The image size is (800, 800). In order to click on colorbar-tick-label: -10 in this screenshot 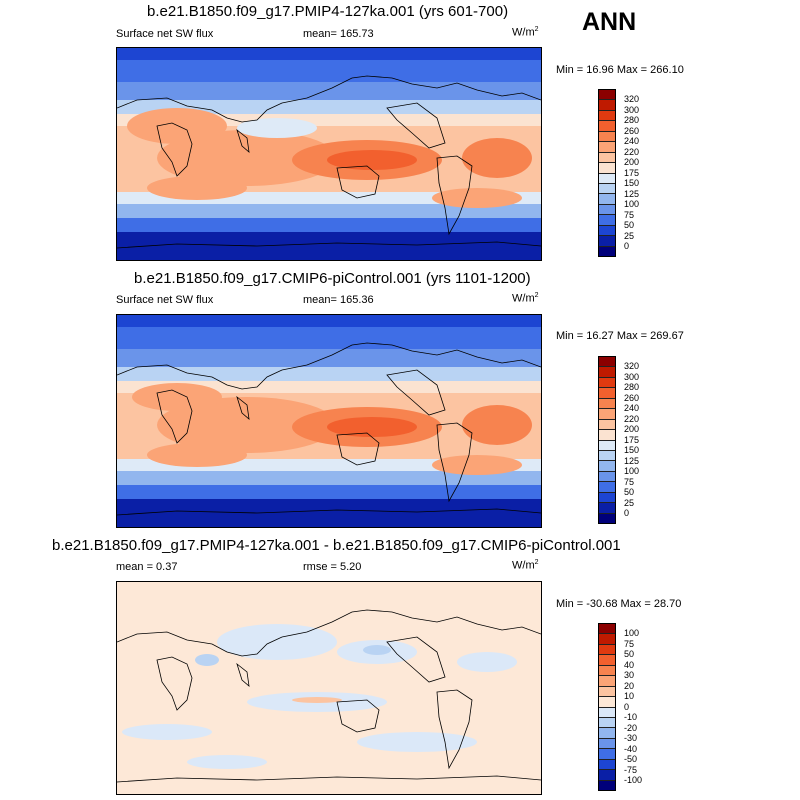, I will do `click(631, 717)`.